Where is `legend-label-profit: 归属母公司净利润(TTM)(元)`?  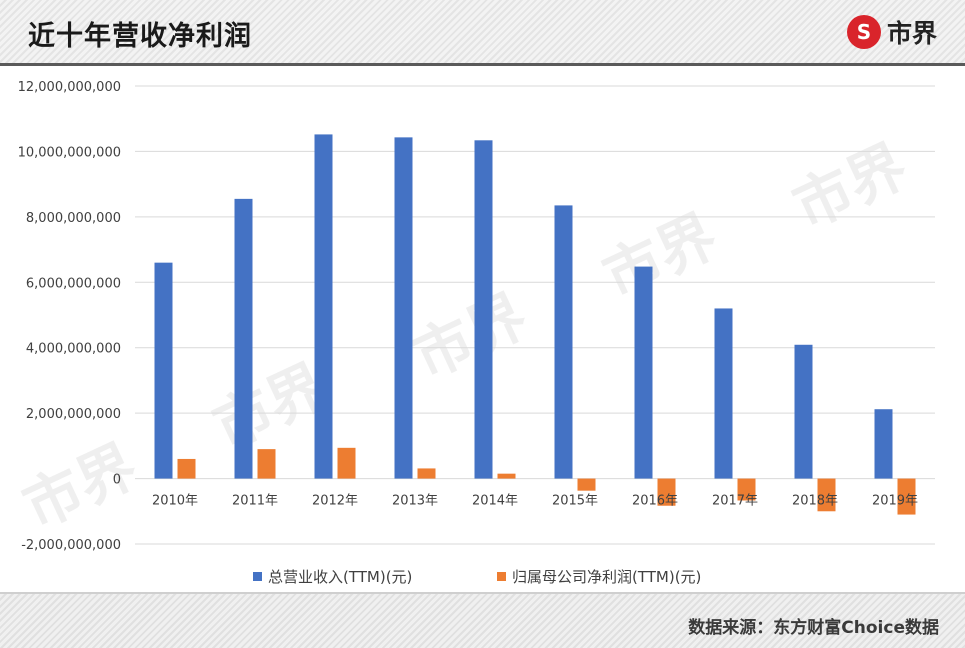 legend-label-profit: 归属母公司净利润(TTM)(元) is located at coordinates (607, 577).